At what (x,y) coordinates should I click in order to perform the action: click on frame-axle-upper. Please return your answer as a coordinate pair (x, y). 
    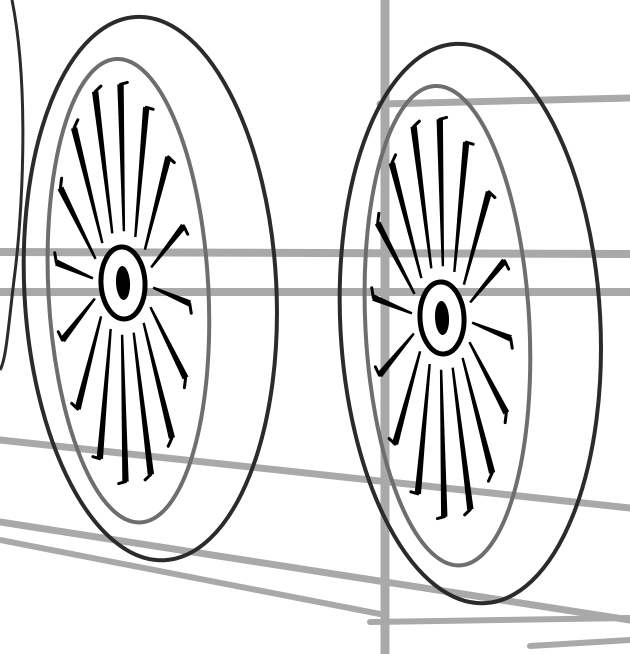
    Looking at the image, I should click on (315, 253).